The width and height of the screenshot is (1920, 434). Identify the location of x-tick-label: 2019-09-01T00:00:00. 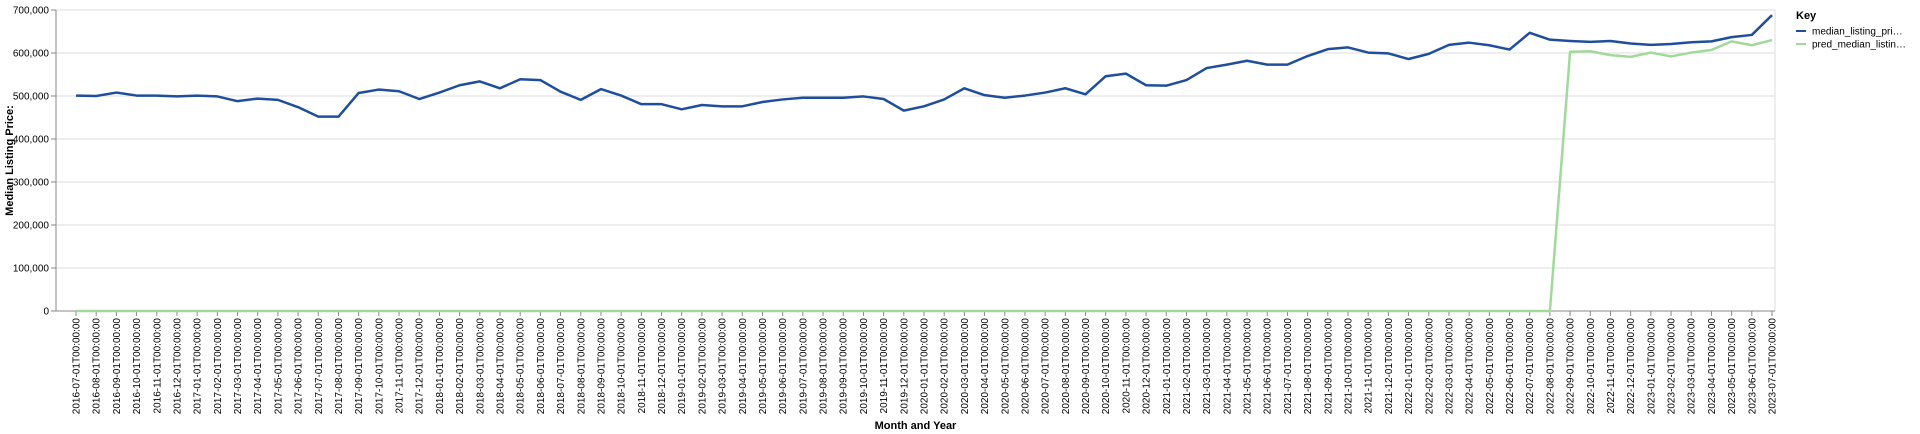
(844, 366).